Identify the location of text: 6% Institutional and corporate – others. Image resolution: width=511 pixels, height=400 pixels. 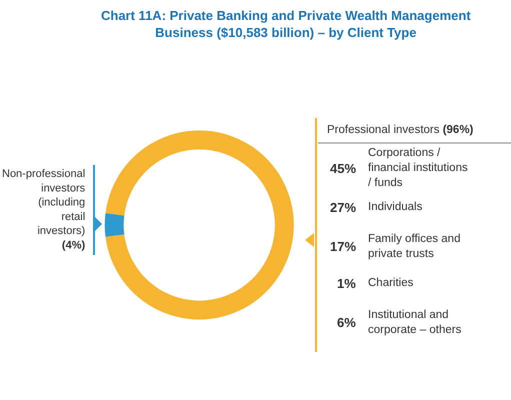
(399, 322).